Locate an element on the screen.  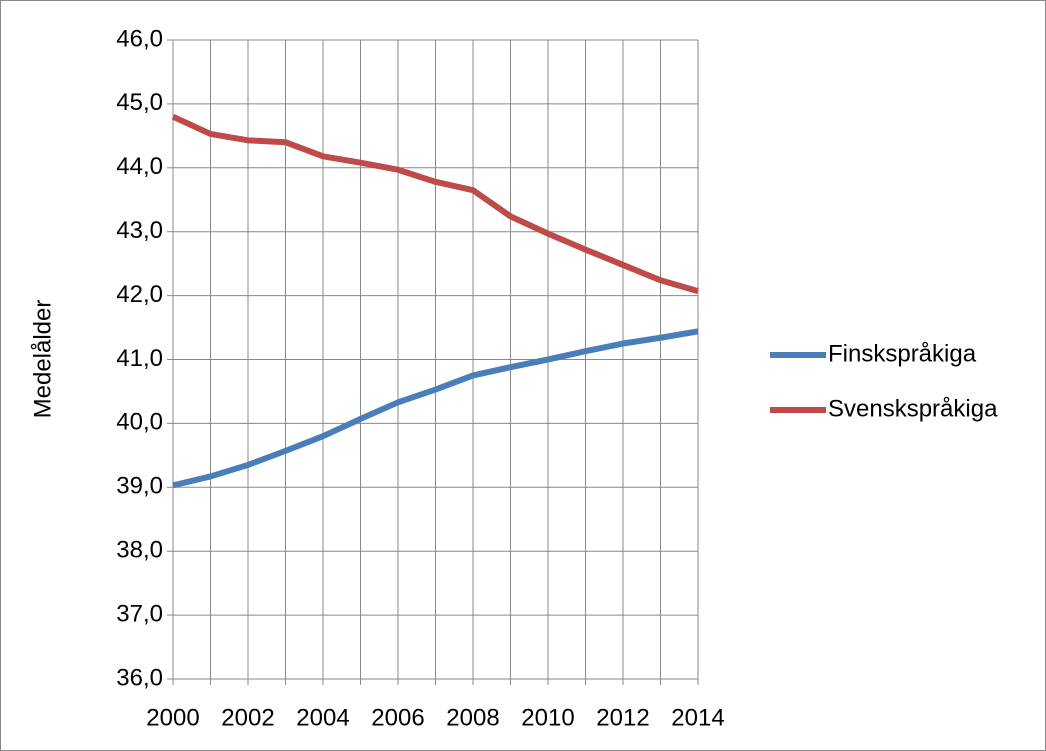
y-tick-label: 44,0 is located at coordinates (139, 166).